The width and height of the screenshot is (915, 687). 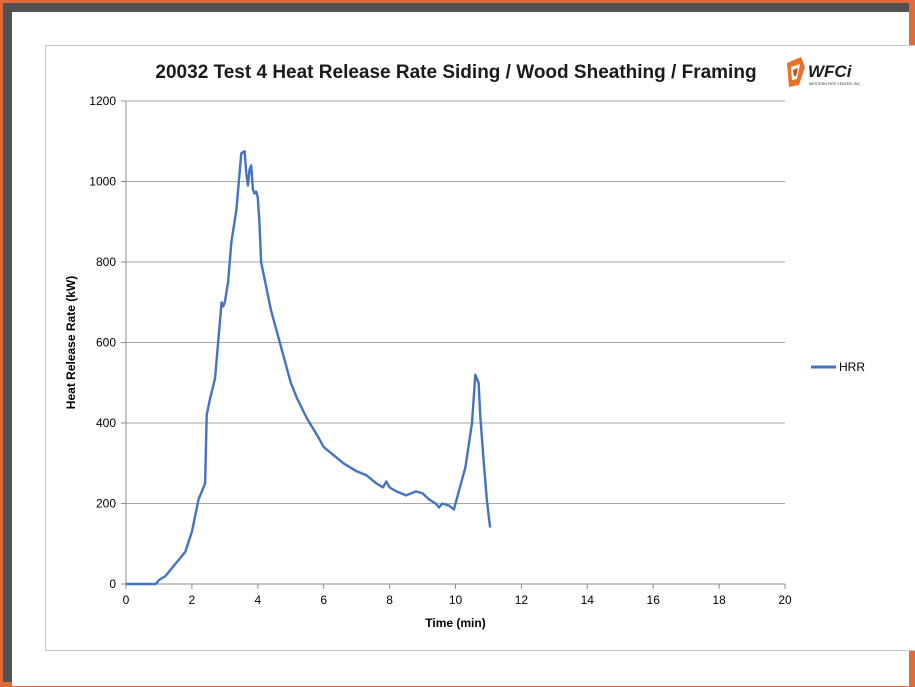 I want to click on x-tick-label-8: 16, so click(x=654, y=600).